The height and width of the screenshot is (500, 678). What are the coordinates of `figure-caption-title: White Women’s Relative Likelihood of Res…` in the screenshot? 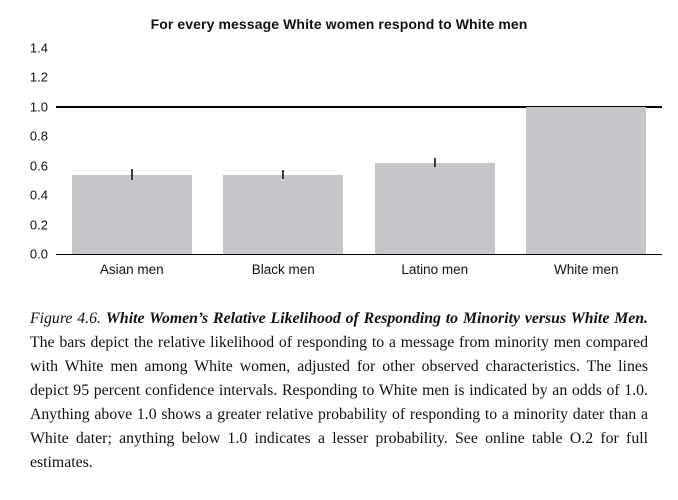 It's located at (376, 318).